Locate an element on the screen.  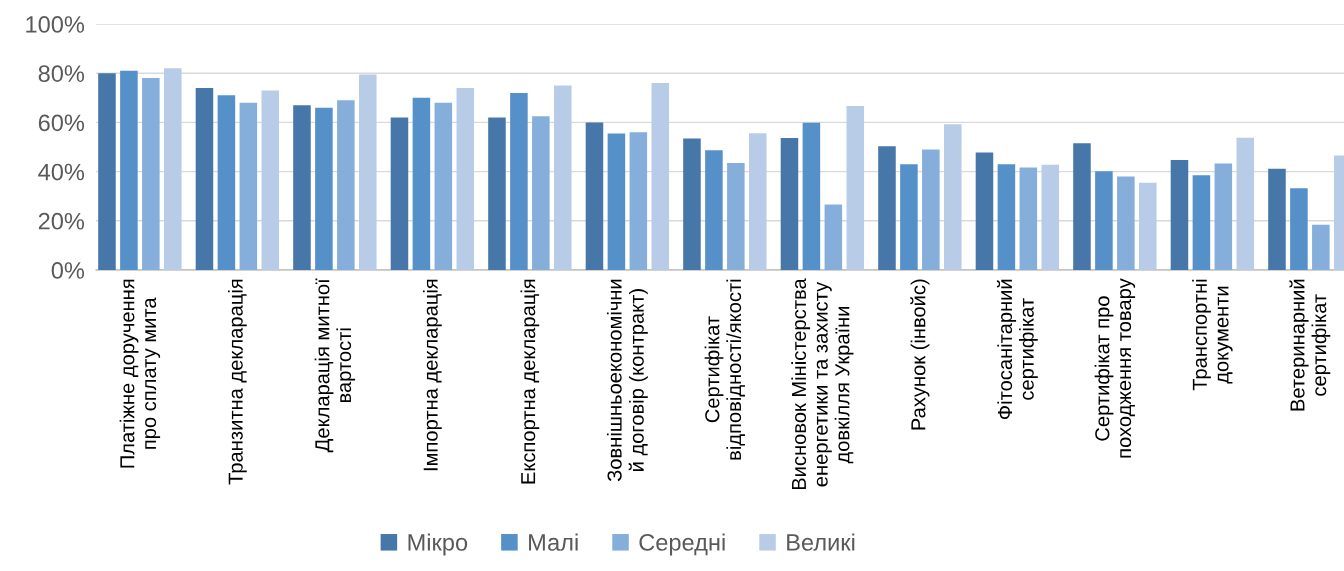
x-tick-label: Імпортна декларація is located at coordinates (432, 375).